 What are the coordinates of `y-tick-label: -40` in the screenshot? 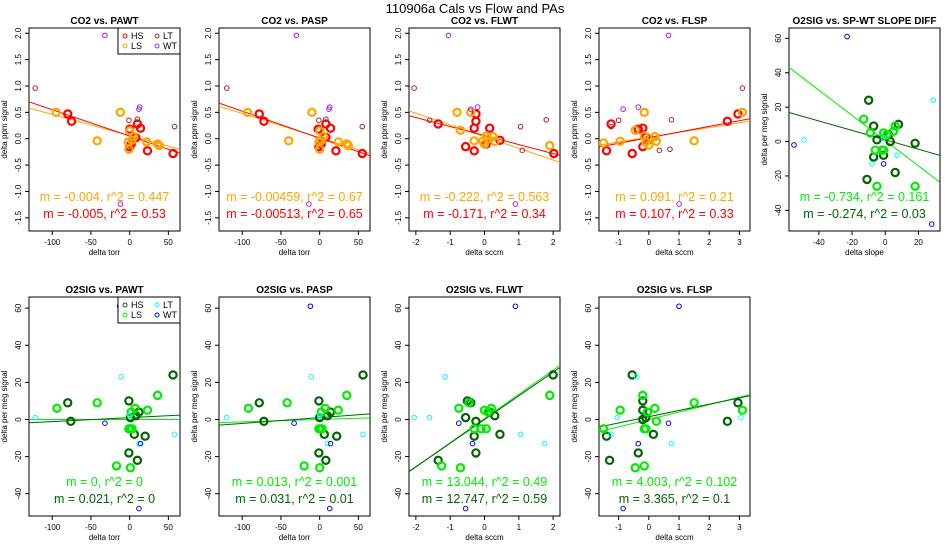 It's located at (18, 493).